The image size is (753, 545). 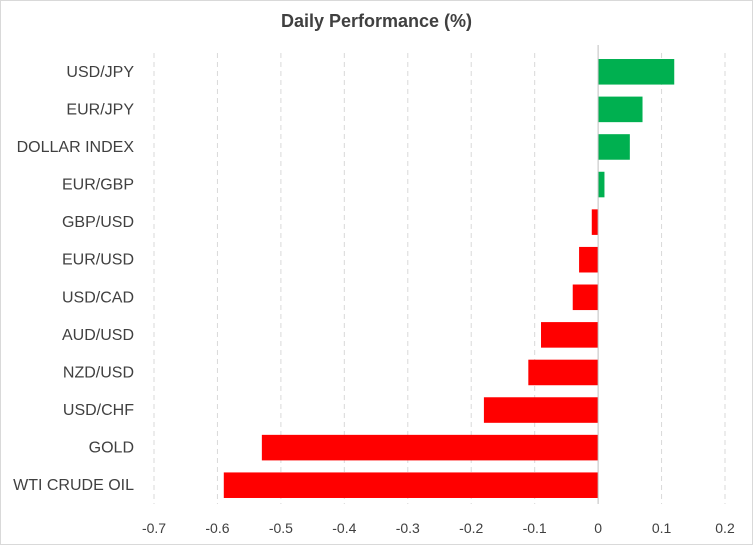 I want to click on x-tick-label: -0.7, so click(x=154, y=528).